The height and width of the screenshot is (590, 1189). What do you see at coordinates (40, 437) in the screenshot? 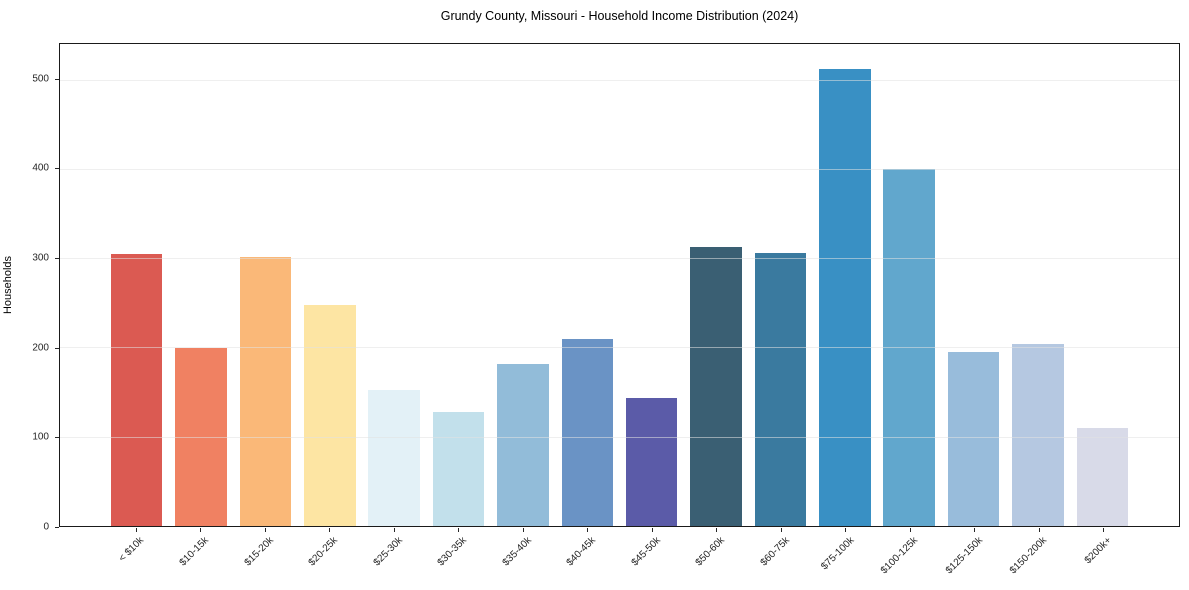
I see `y-tick-label: 100` at bounding box center [40, 437].